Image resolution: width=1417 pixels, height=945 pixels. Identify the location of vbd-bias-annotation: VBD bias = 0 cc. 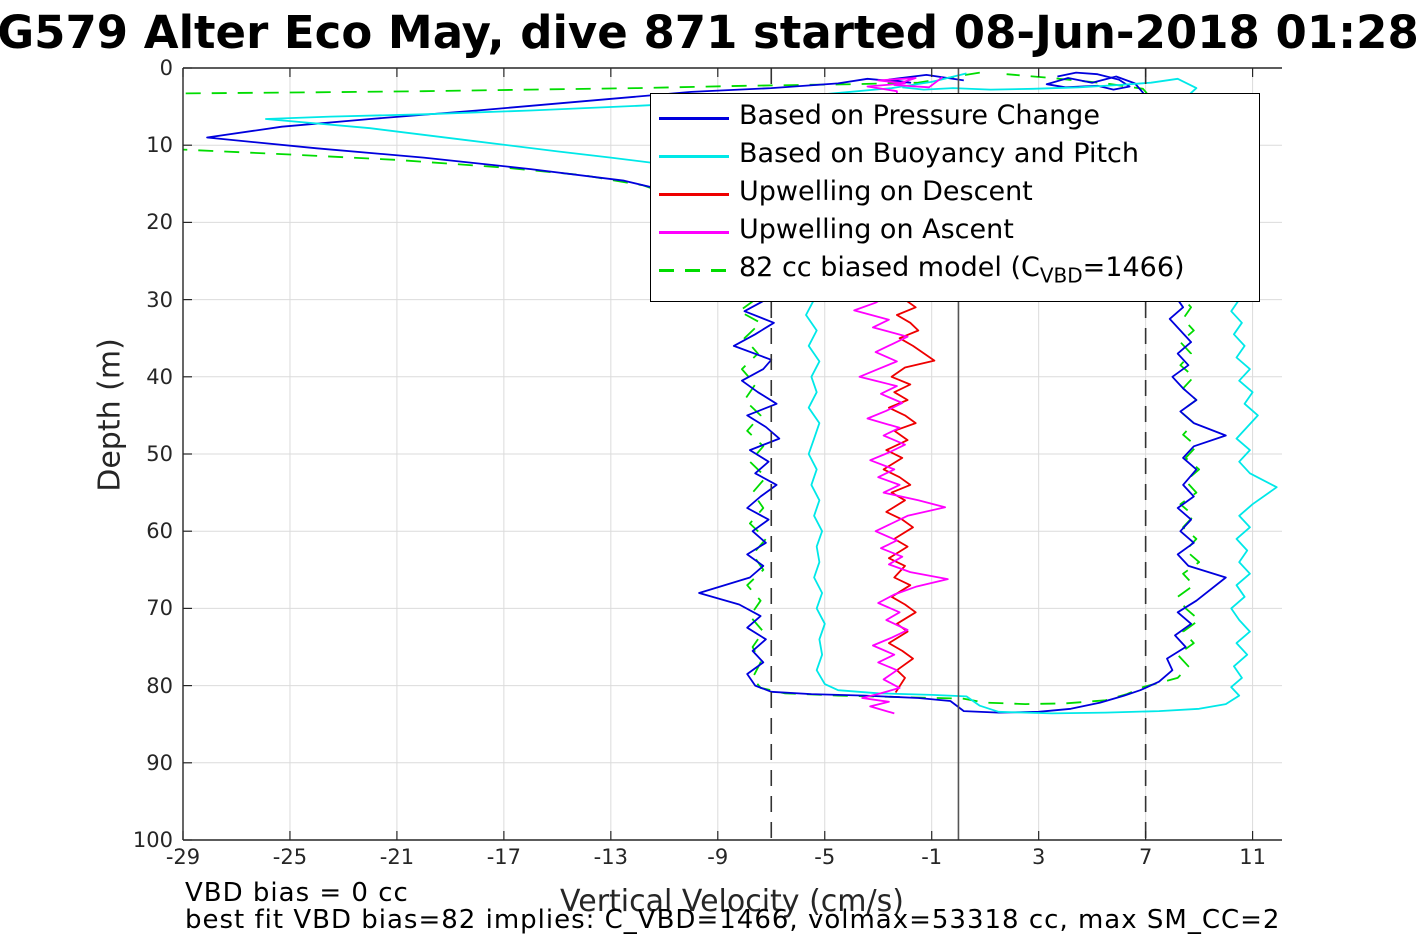
(297, 893).